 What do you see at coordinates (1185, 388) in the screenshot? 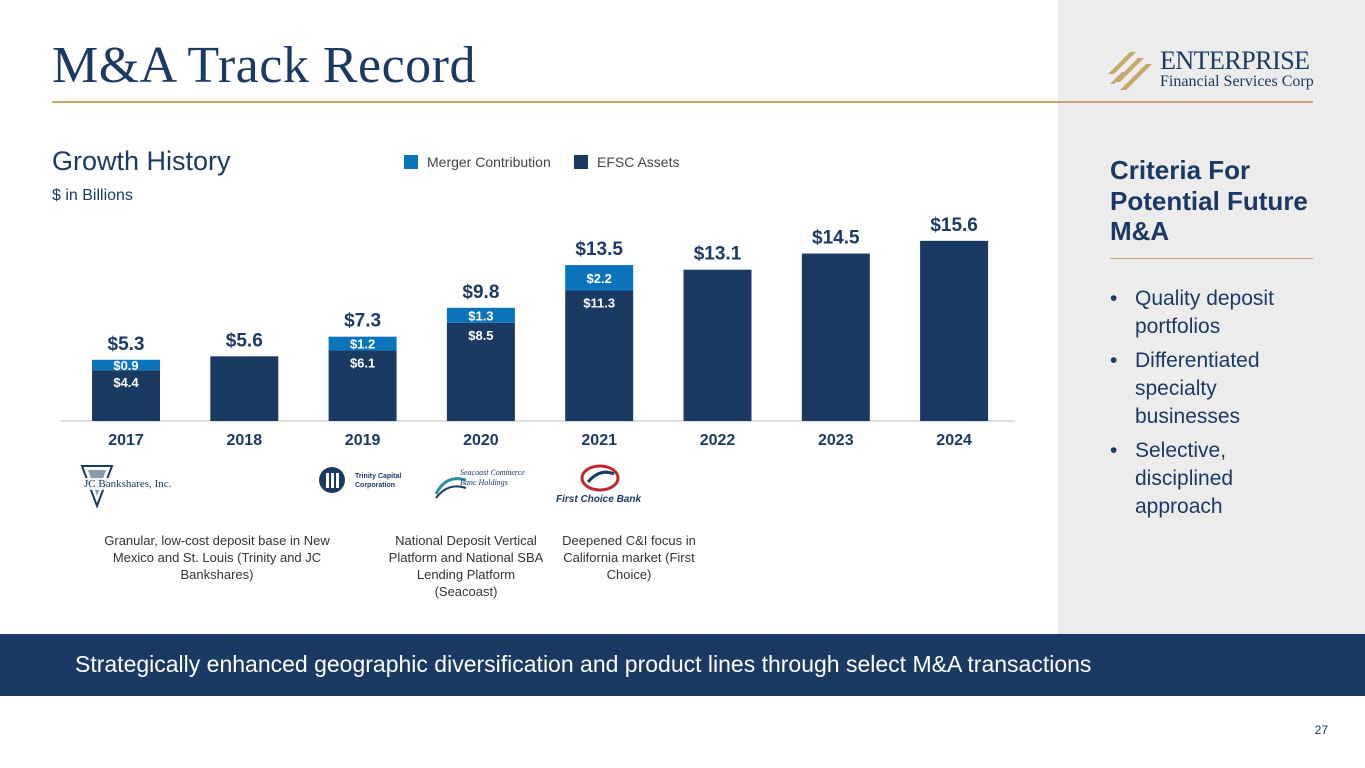
I see `criteria-item: • Differentiated specialty businesses` at bounding box center [1185, 388].